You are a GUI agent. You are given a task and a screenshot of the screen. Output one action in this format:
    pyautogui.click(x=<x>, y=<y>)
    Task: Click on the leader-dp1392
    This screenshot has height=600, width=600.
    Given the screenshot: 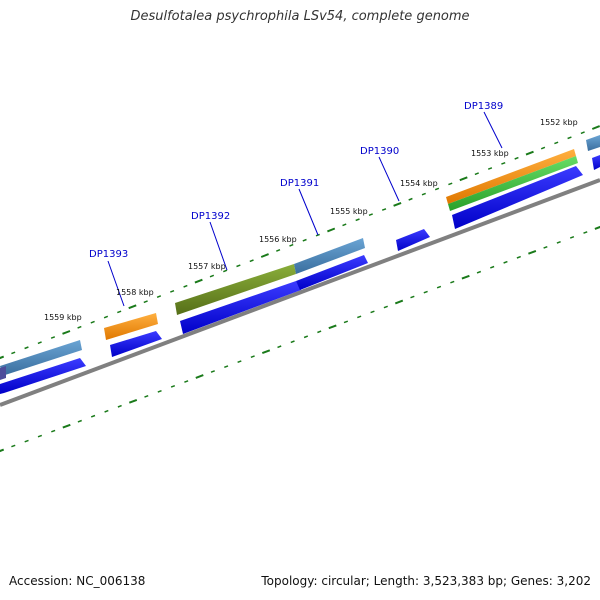 What is the action you would take?
    pyautogui.click(x=218, y=246)
    